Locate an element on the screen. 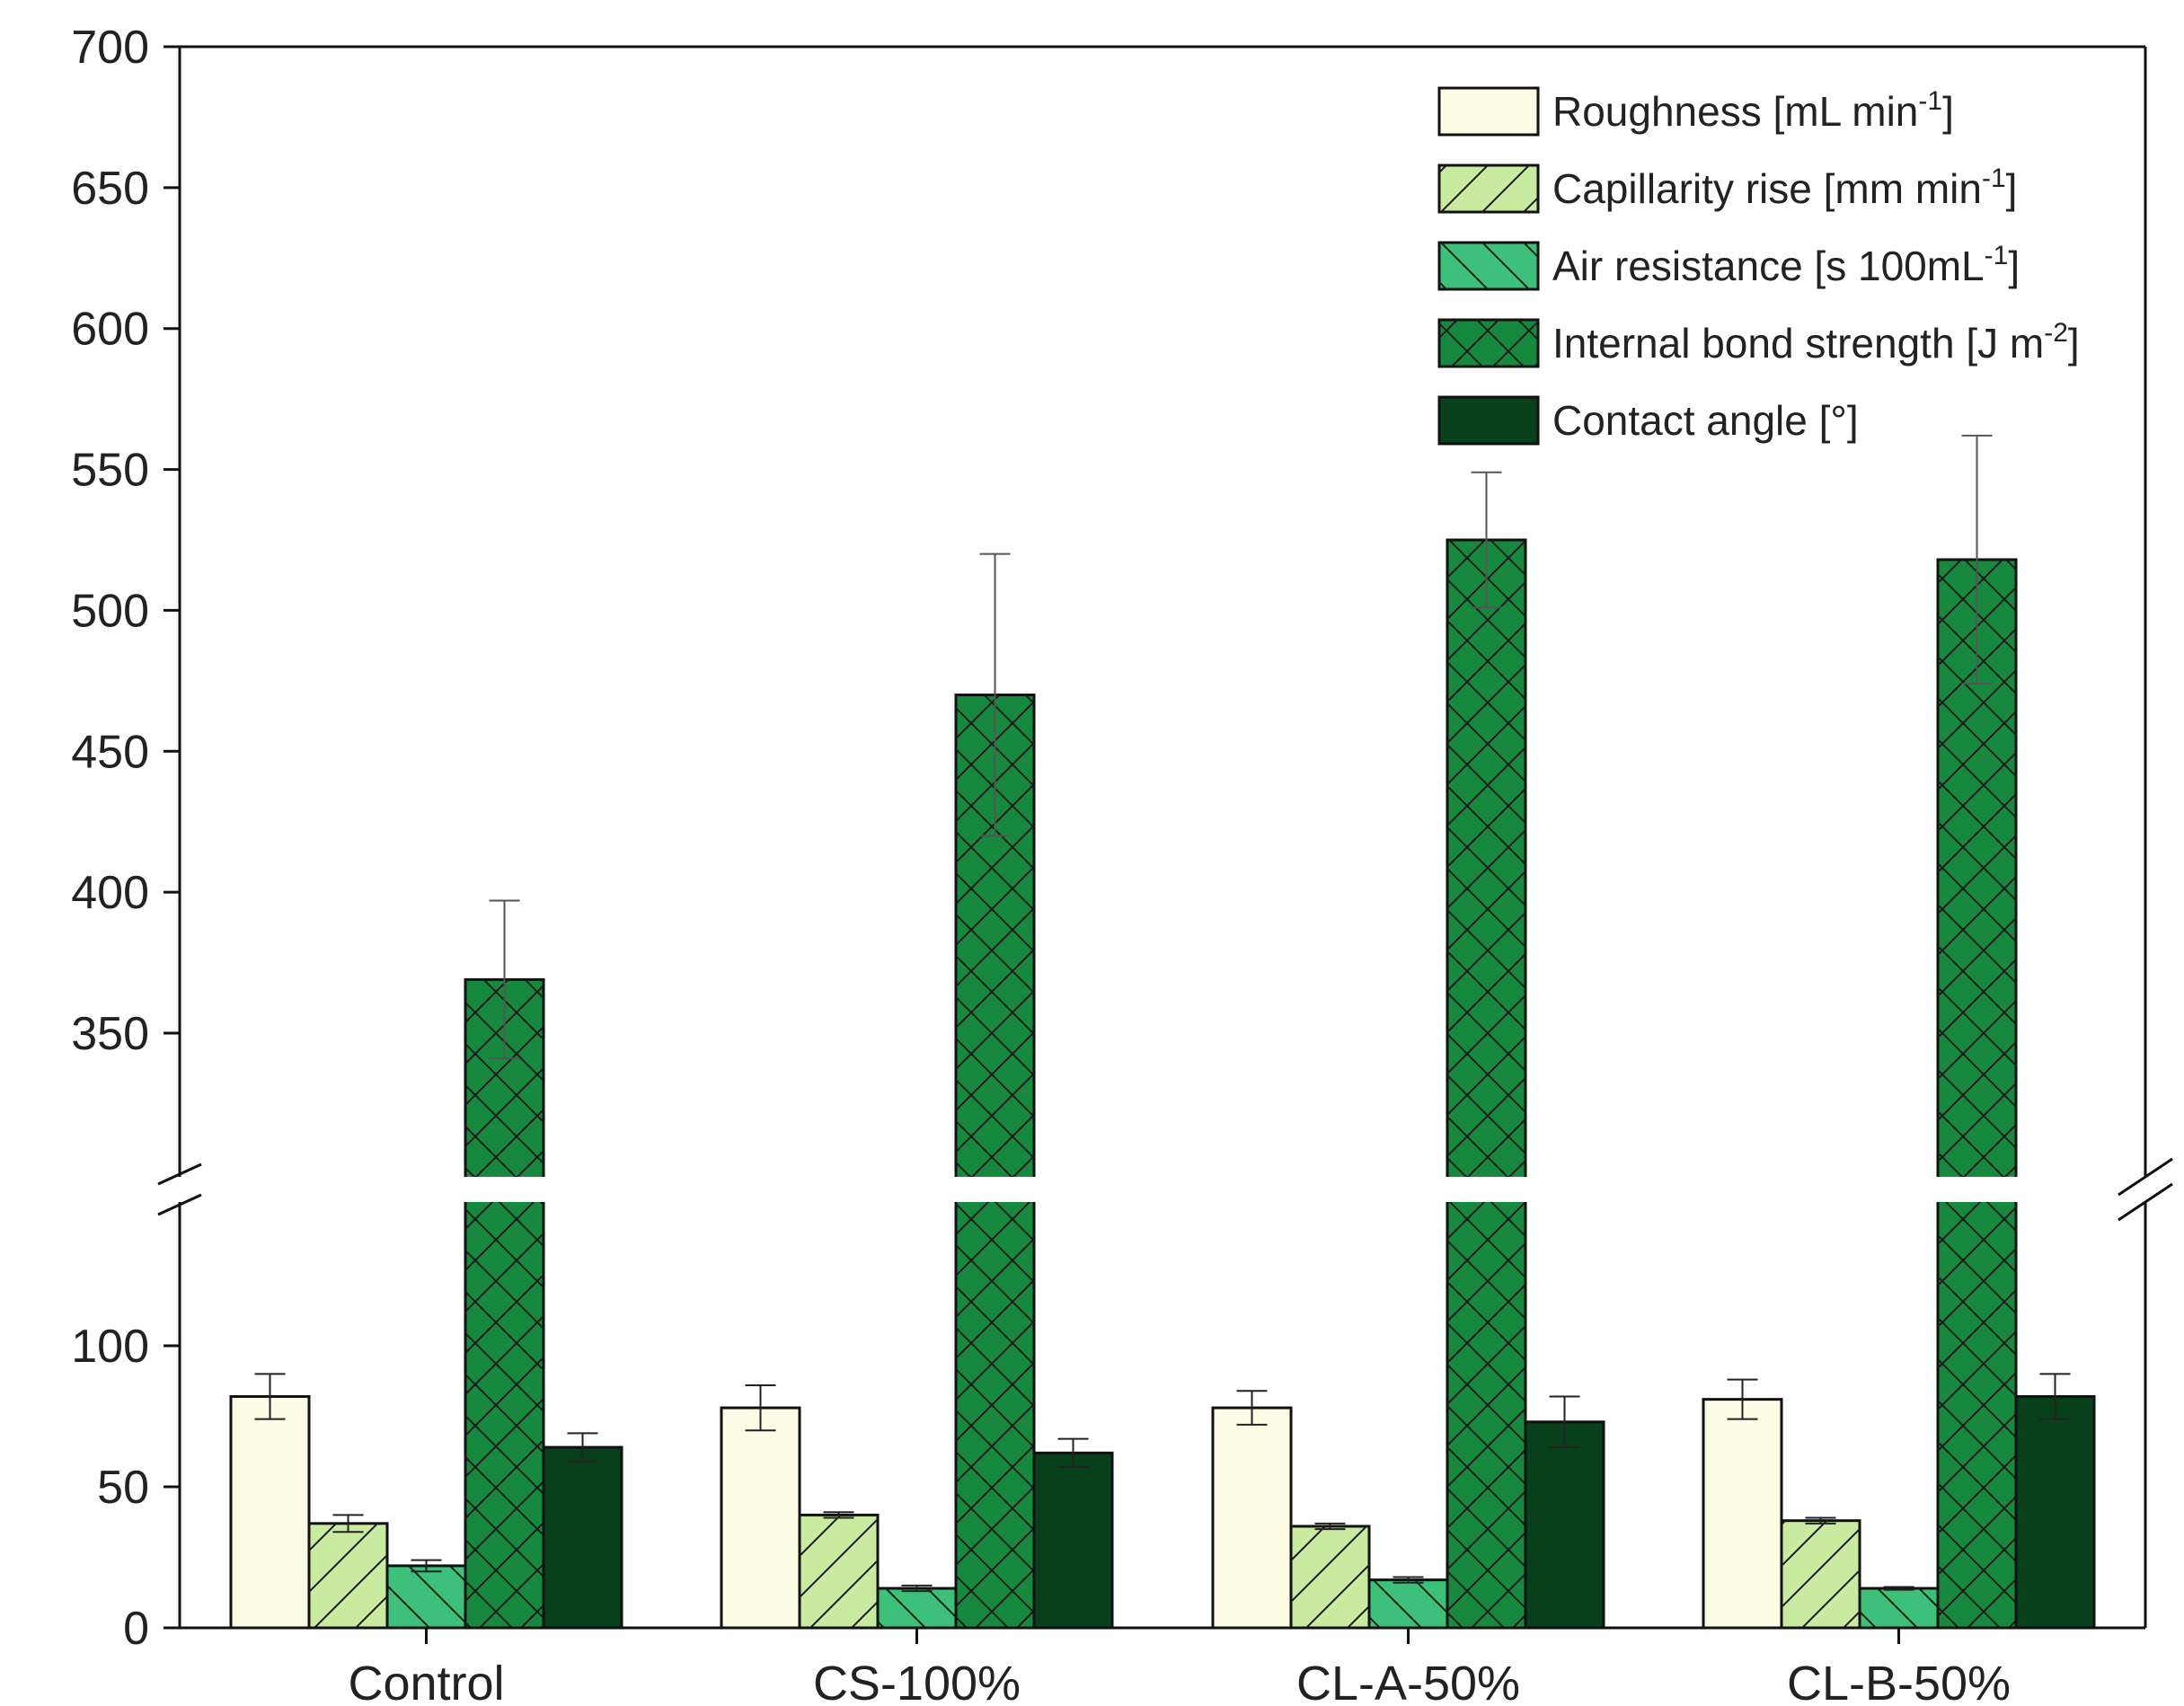 The height and width of the screenshot is (1706, 2184). legend-label-0: Roughness [mL min-1] is located at coordinates (1753, 111).